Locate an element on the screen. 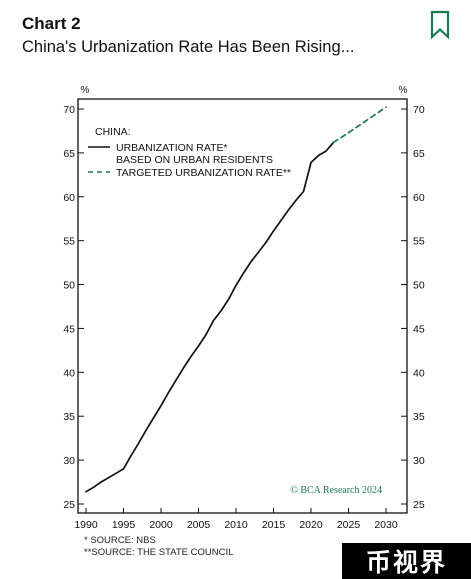  y-tick-label-left: 50 is located at coordinates (69, 286).